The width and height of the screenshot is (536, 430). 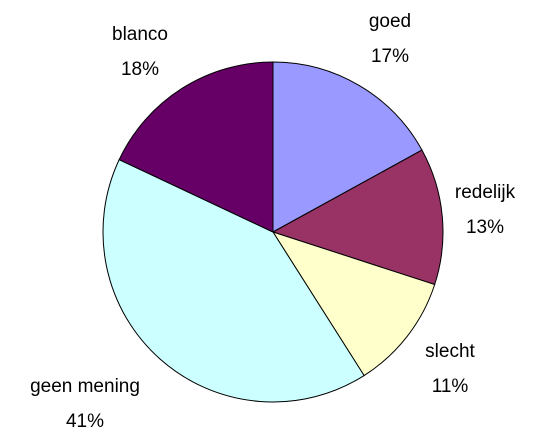 What do you see at coordinates (390, 21) in the screenshot?
I see `slice-label: goed` at bounding box center [390, 21].